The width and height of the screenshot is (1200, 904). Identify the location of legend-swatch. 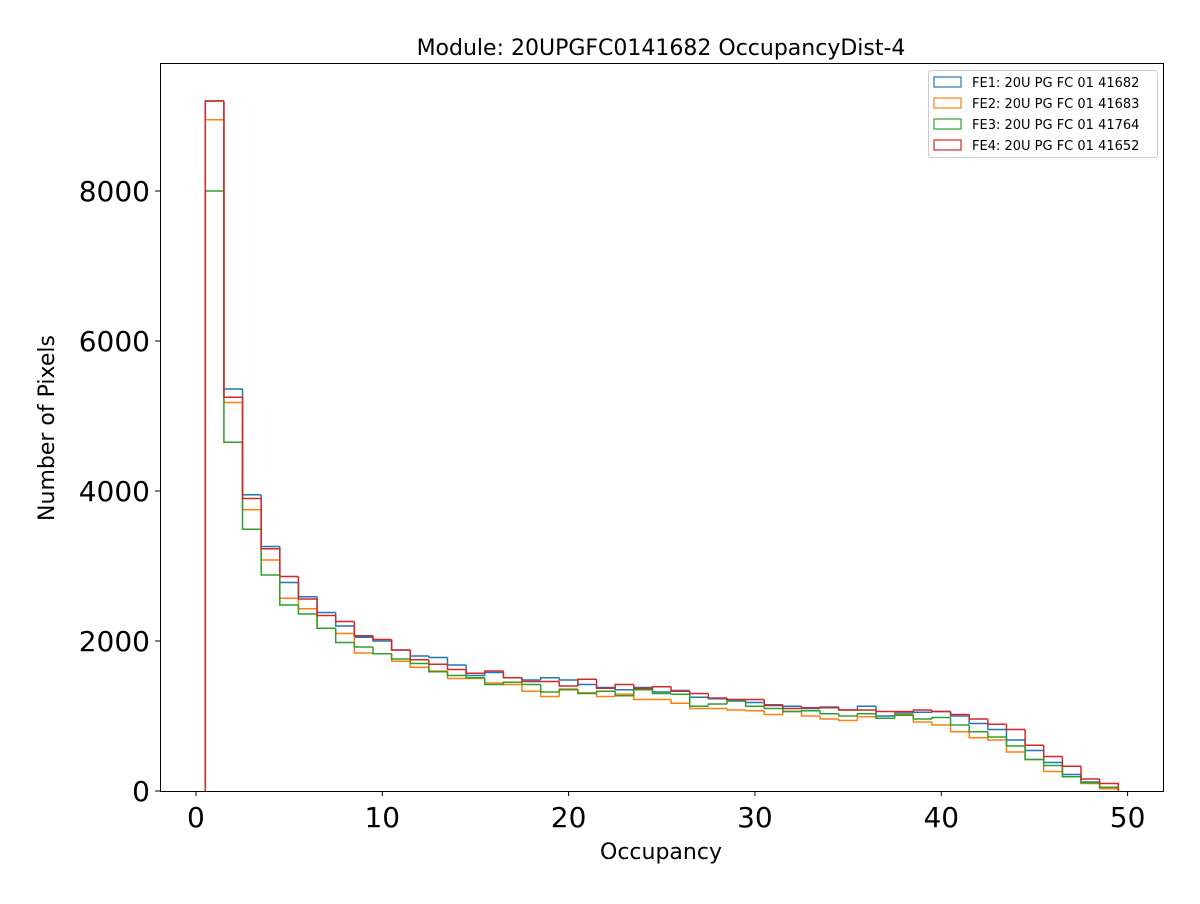
(947, 145).